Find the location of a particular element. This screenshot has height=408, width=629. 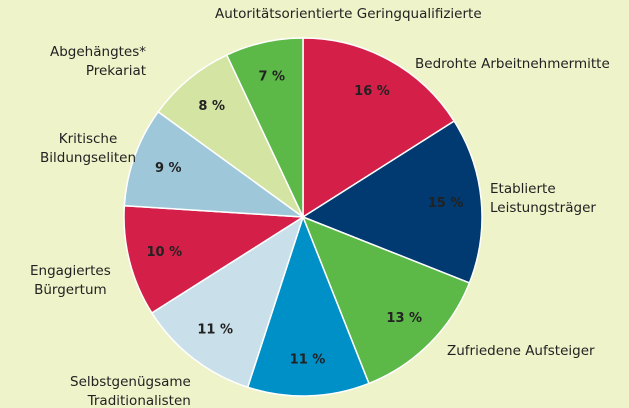

value-label: 7 % is located at coordinates (271, 77).